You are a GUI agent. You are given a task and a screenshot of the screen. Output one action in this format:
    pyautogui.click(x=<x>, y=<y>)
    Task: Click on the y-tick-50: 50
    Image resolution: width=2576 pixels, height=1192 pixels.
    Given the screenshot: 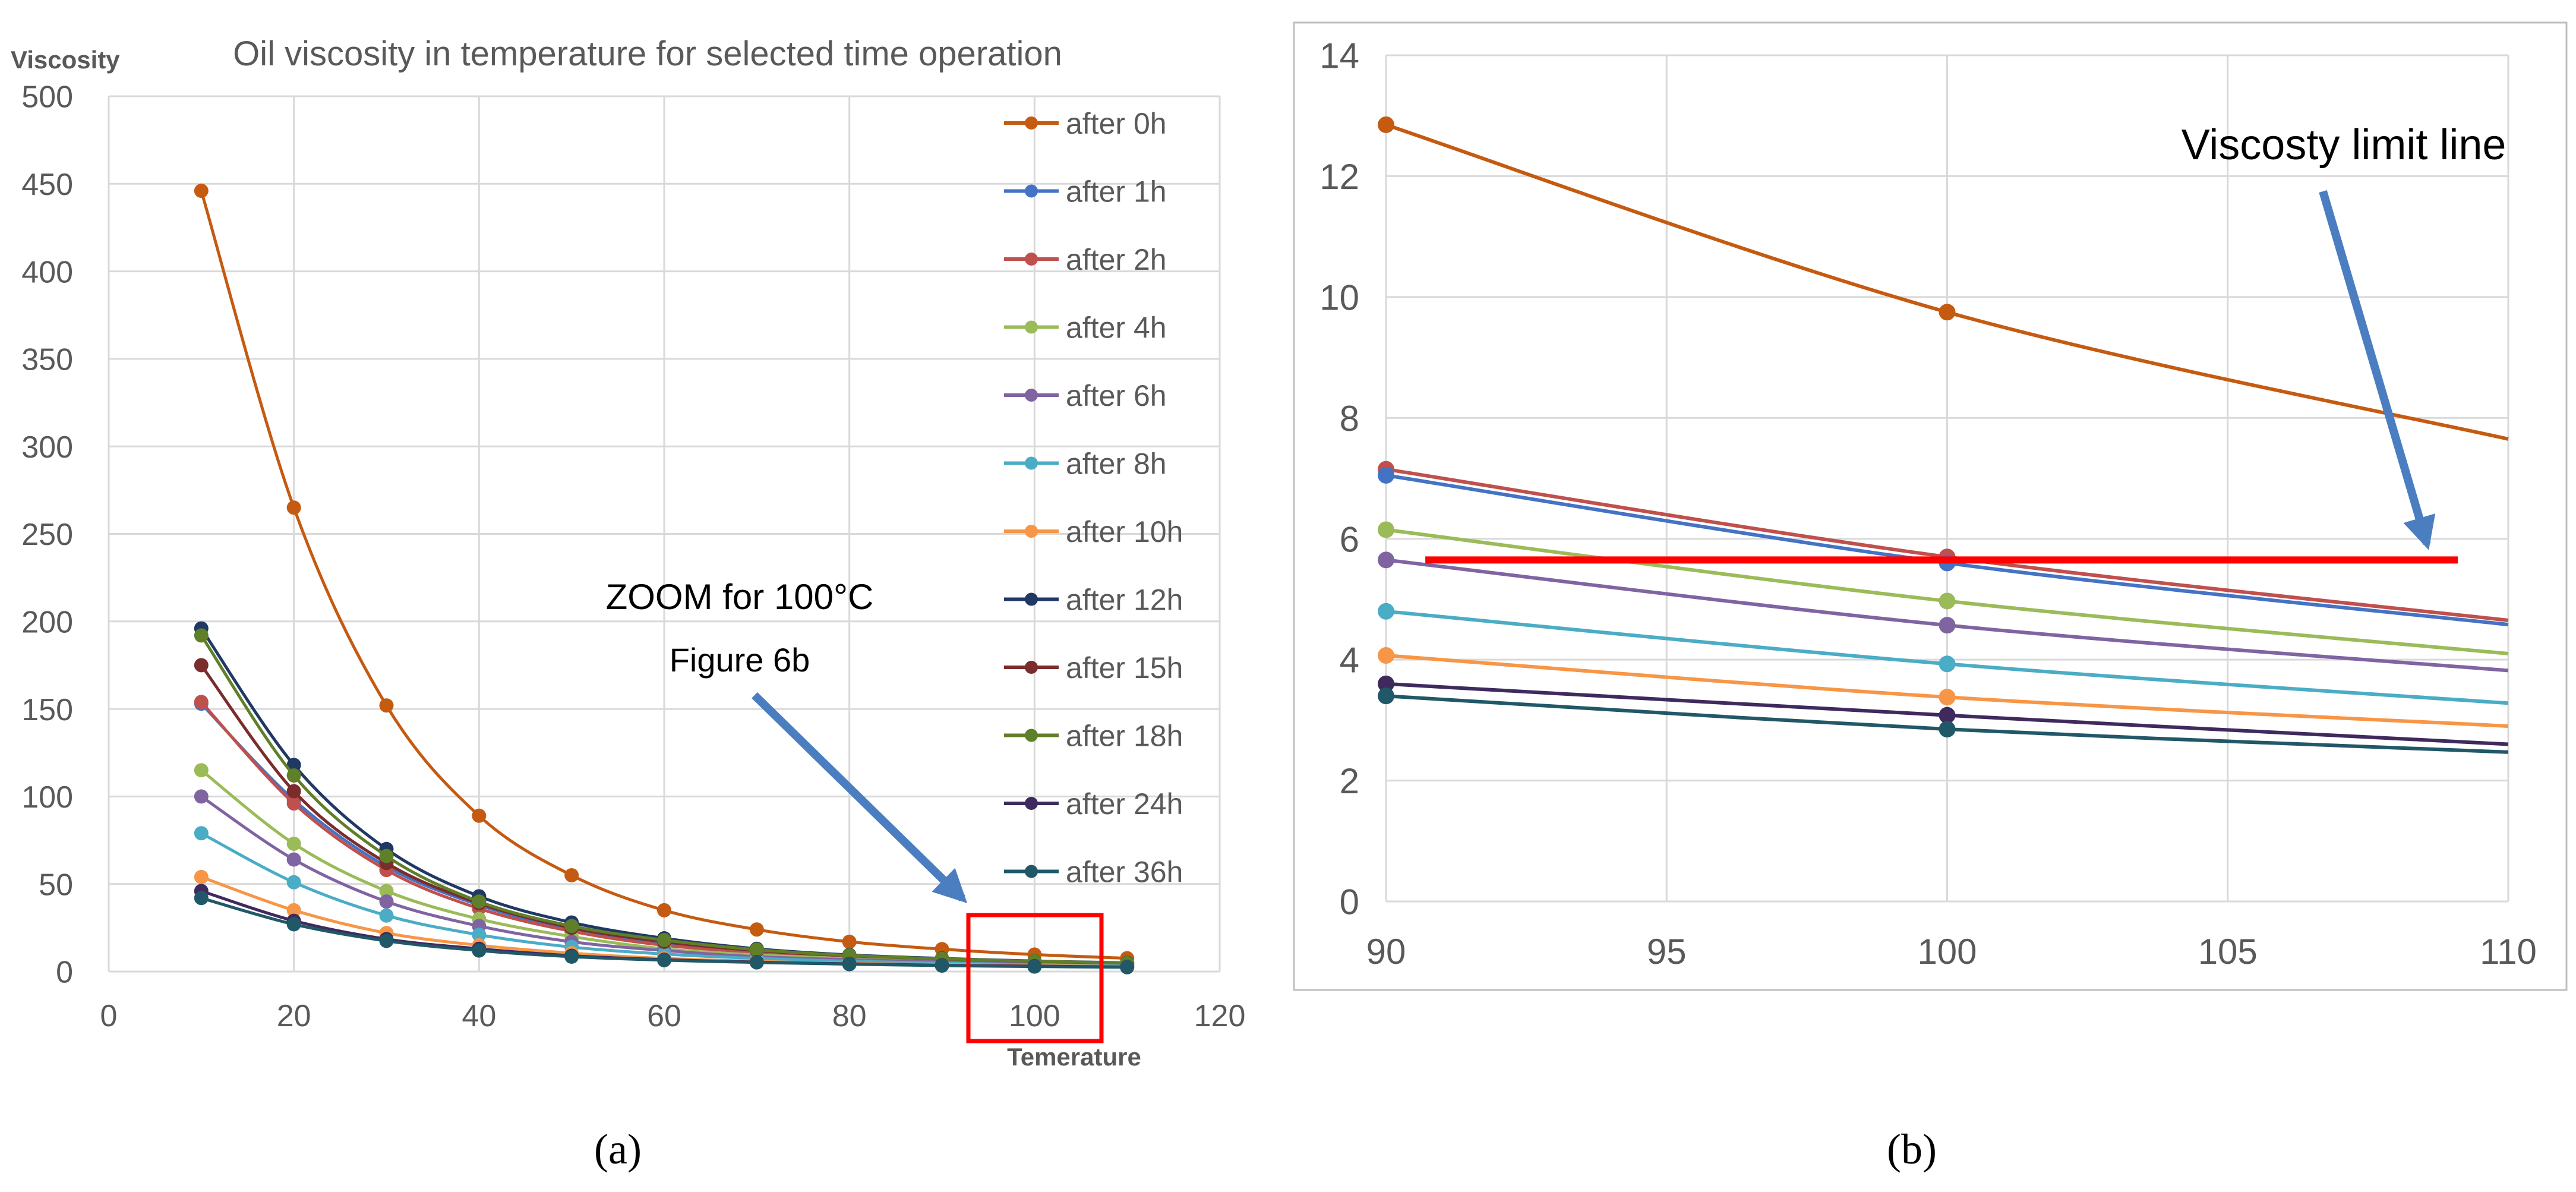 What is the action you would take?
    pyautogui.click(x=56, y=885)
    